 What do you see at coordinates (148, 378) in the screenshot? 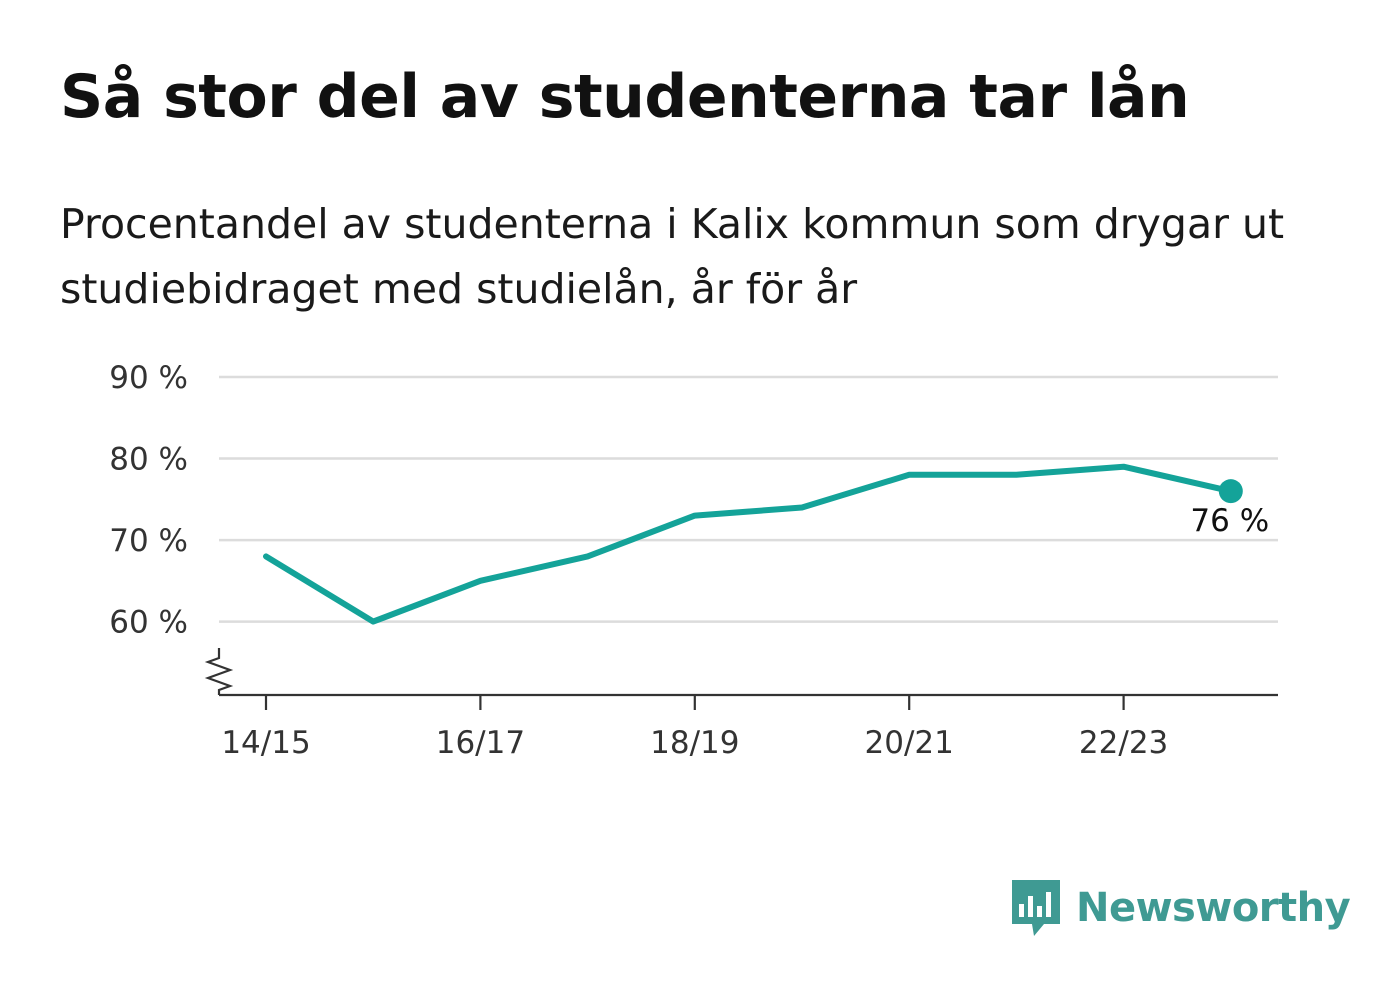
I see `y-tick-label: 90 %` at bounding box center [148, 378].